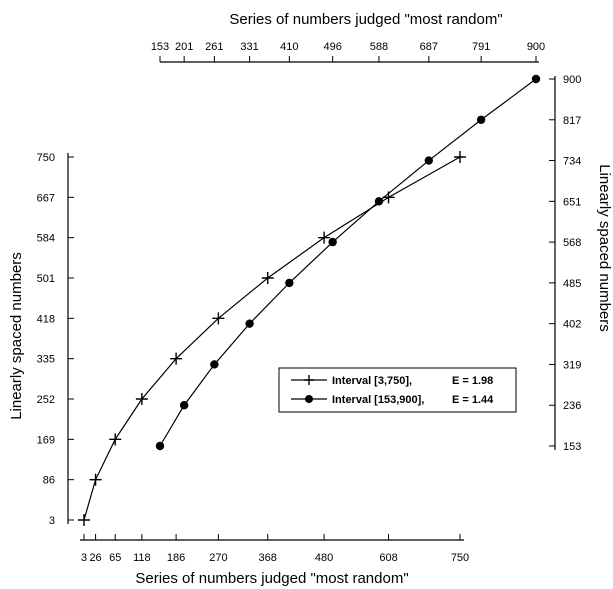 This screenshot has width=613, height=589. I want to click on y-axis-title-left: Linearly spaced numbers, so click(16, 336).